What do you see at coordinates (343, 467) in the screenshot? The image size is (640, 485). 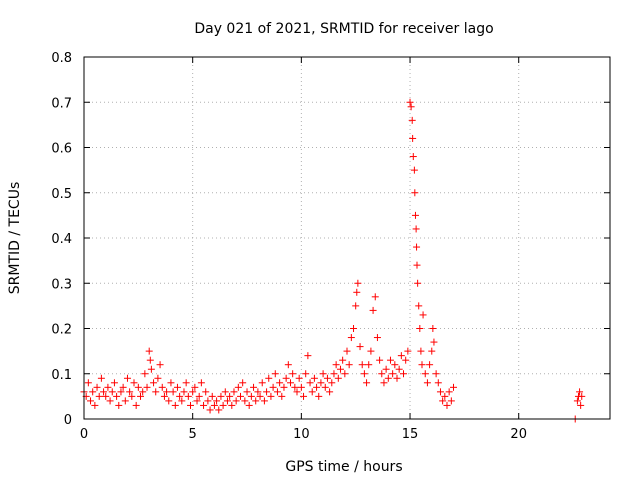 I see `x-axis-label: GPS time / hours` at bounding box center [343, 467].